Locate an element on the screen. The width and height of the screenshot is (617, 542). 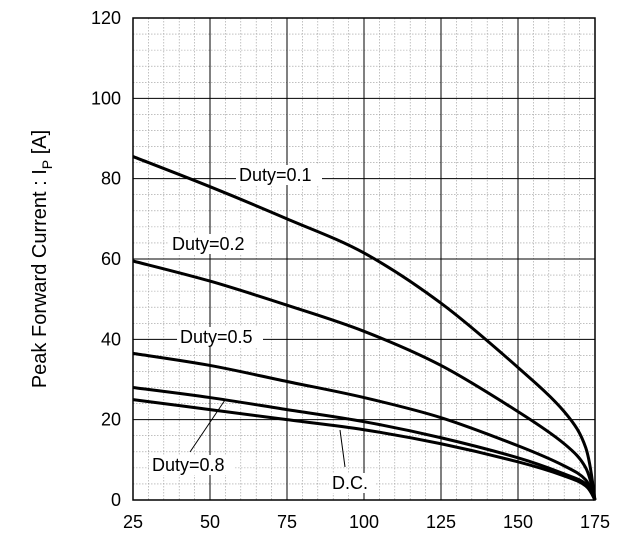
y-tick-label: 80 is located at coordinates (111, 179).